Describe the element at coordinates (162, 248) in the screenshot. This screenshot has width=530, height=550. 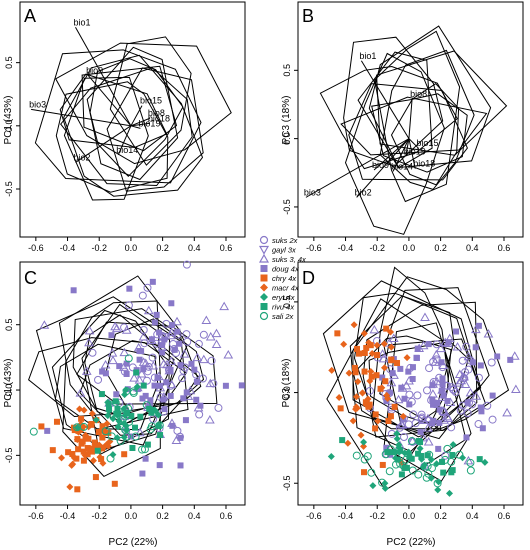
I see `panel-a-xtick-label: 0.2` at that location.